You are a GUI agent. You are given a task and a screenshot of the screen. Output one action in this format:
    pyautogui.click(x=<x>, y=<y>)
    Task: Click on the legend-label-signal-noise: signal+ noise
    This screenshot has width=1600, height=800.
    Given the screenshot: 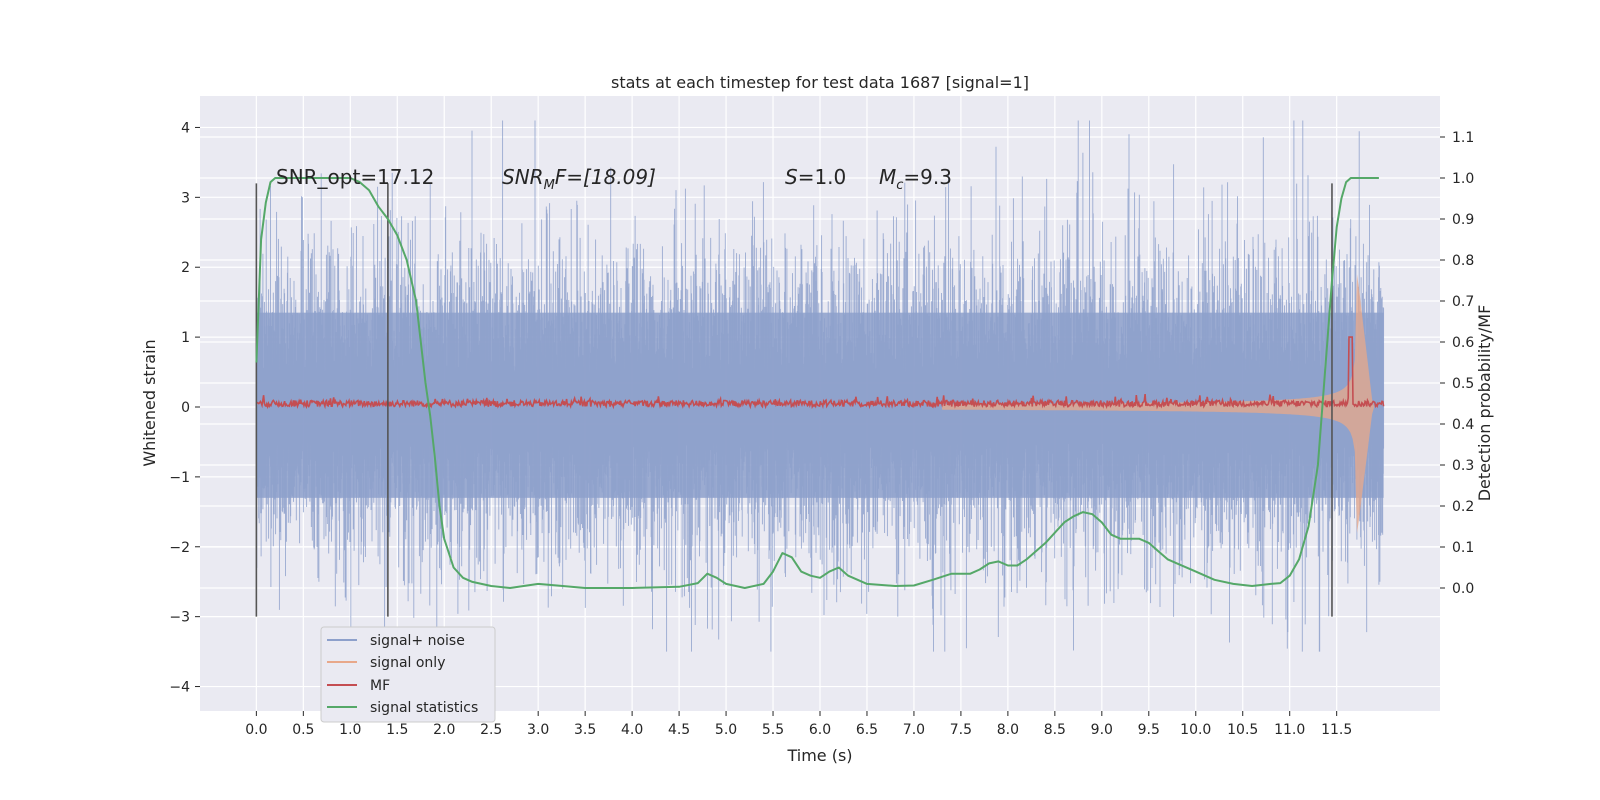 What is the action you would take?
    pyautogui.click(x=417, y=641)
    